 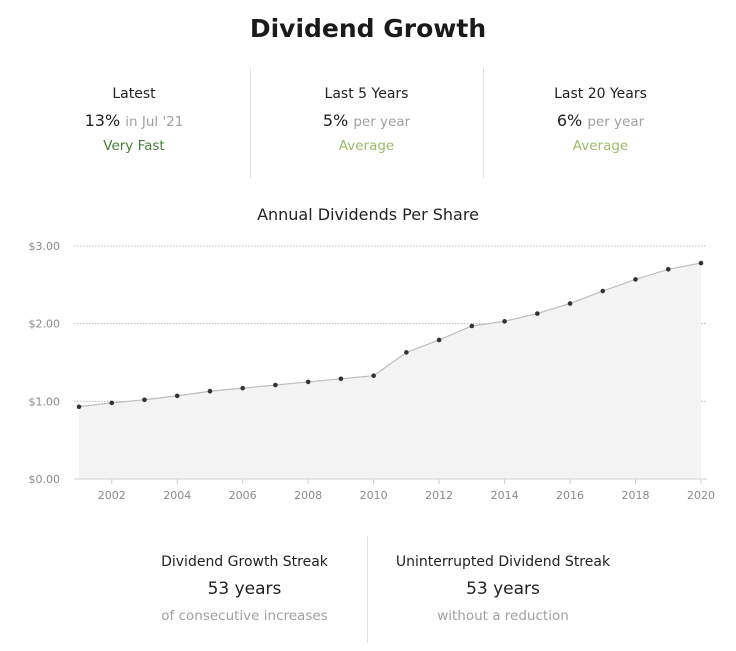 I want to click on streak-sub: of consecutive increases, so click(x=244, y=616).